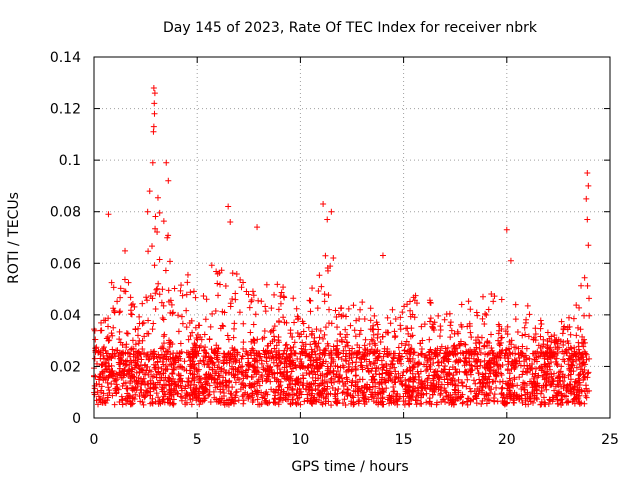 This screenshot has height=480, width=640. What do you see at coordinates (65, 316) in the screenshot?
I see `y-tick-label: 0.04` at bounding box center [65, 316].